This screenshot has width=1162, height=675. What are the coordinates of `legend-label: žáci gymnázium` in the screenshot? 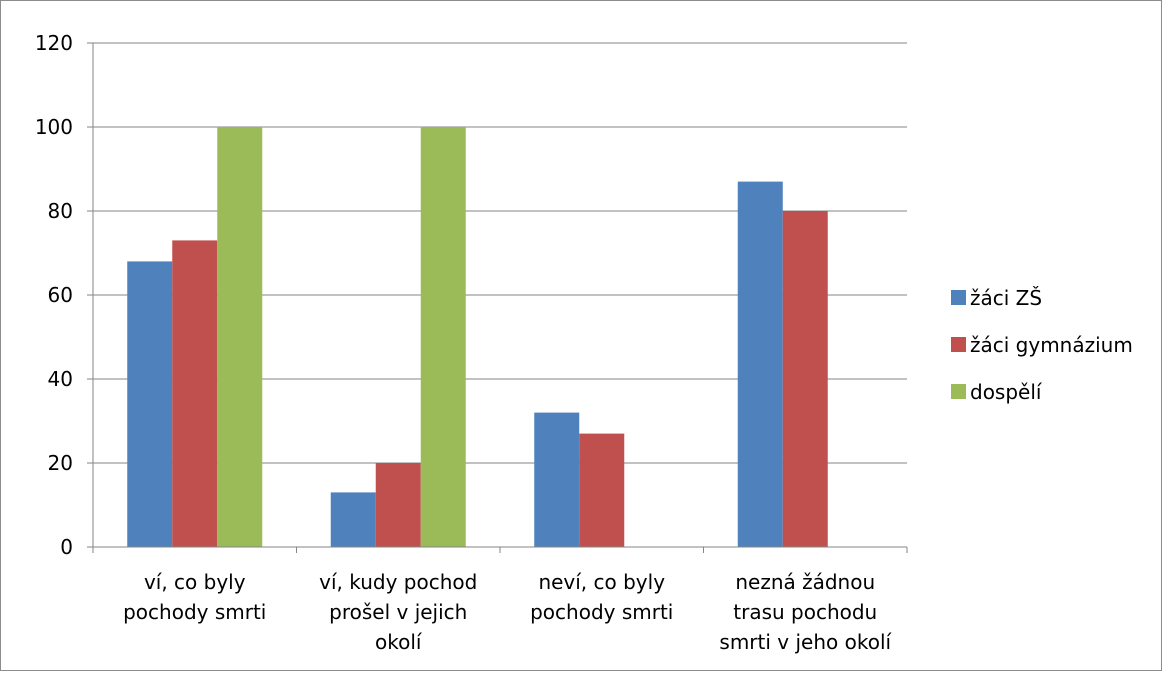 It's located at (1051, 345).